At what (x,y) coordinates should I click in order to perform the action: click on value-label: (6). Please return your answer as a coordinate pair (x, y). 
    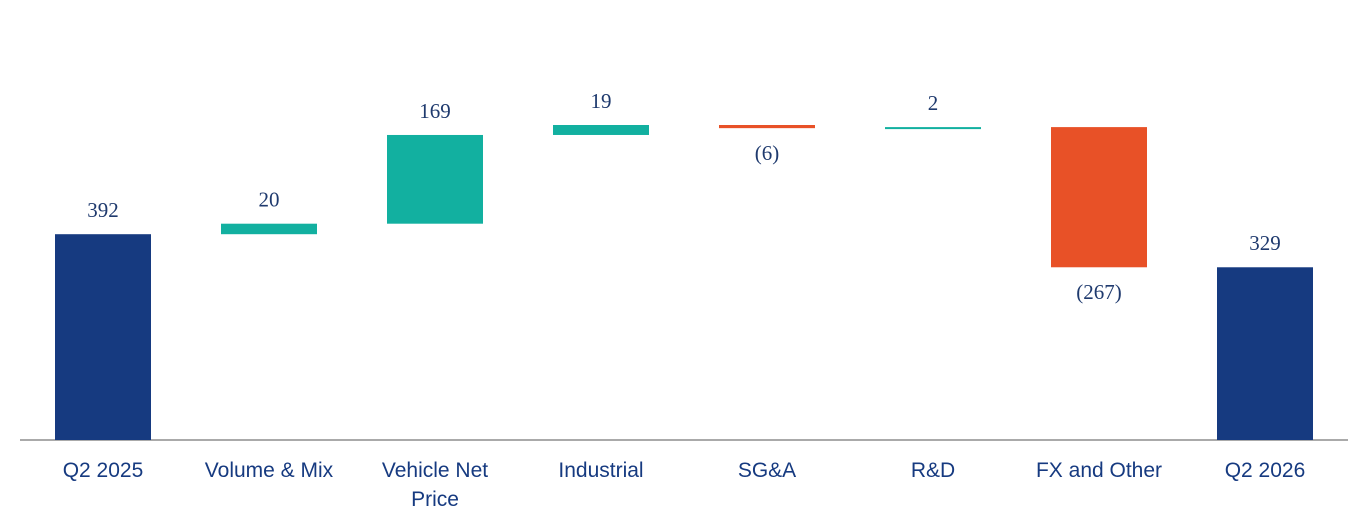
    Looking at the image, I should click on (767, 153).